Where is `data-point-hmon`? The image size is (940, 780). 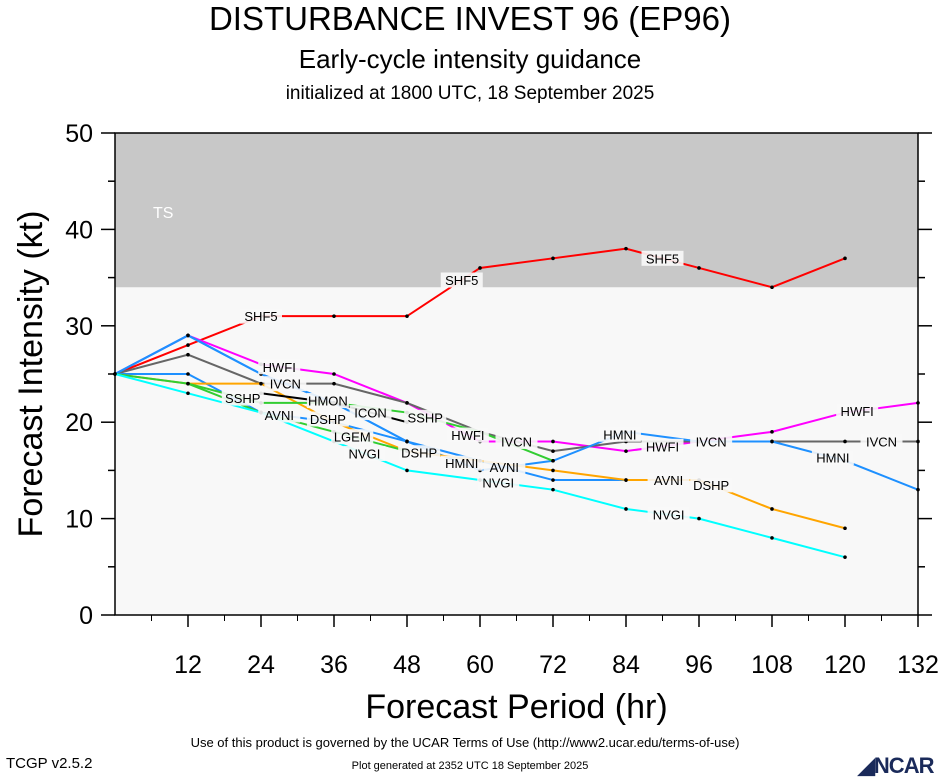
data-point-hmon is located at coordinates (188, 335).